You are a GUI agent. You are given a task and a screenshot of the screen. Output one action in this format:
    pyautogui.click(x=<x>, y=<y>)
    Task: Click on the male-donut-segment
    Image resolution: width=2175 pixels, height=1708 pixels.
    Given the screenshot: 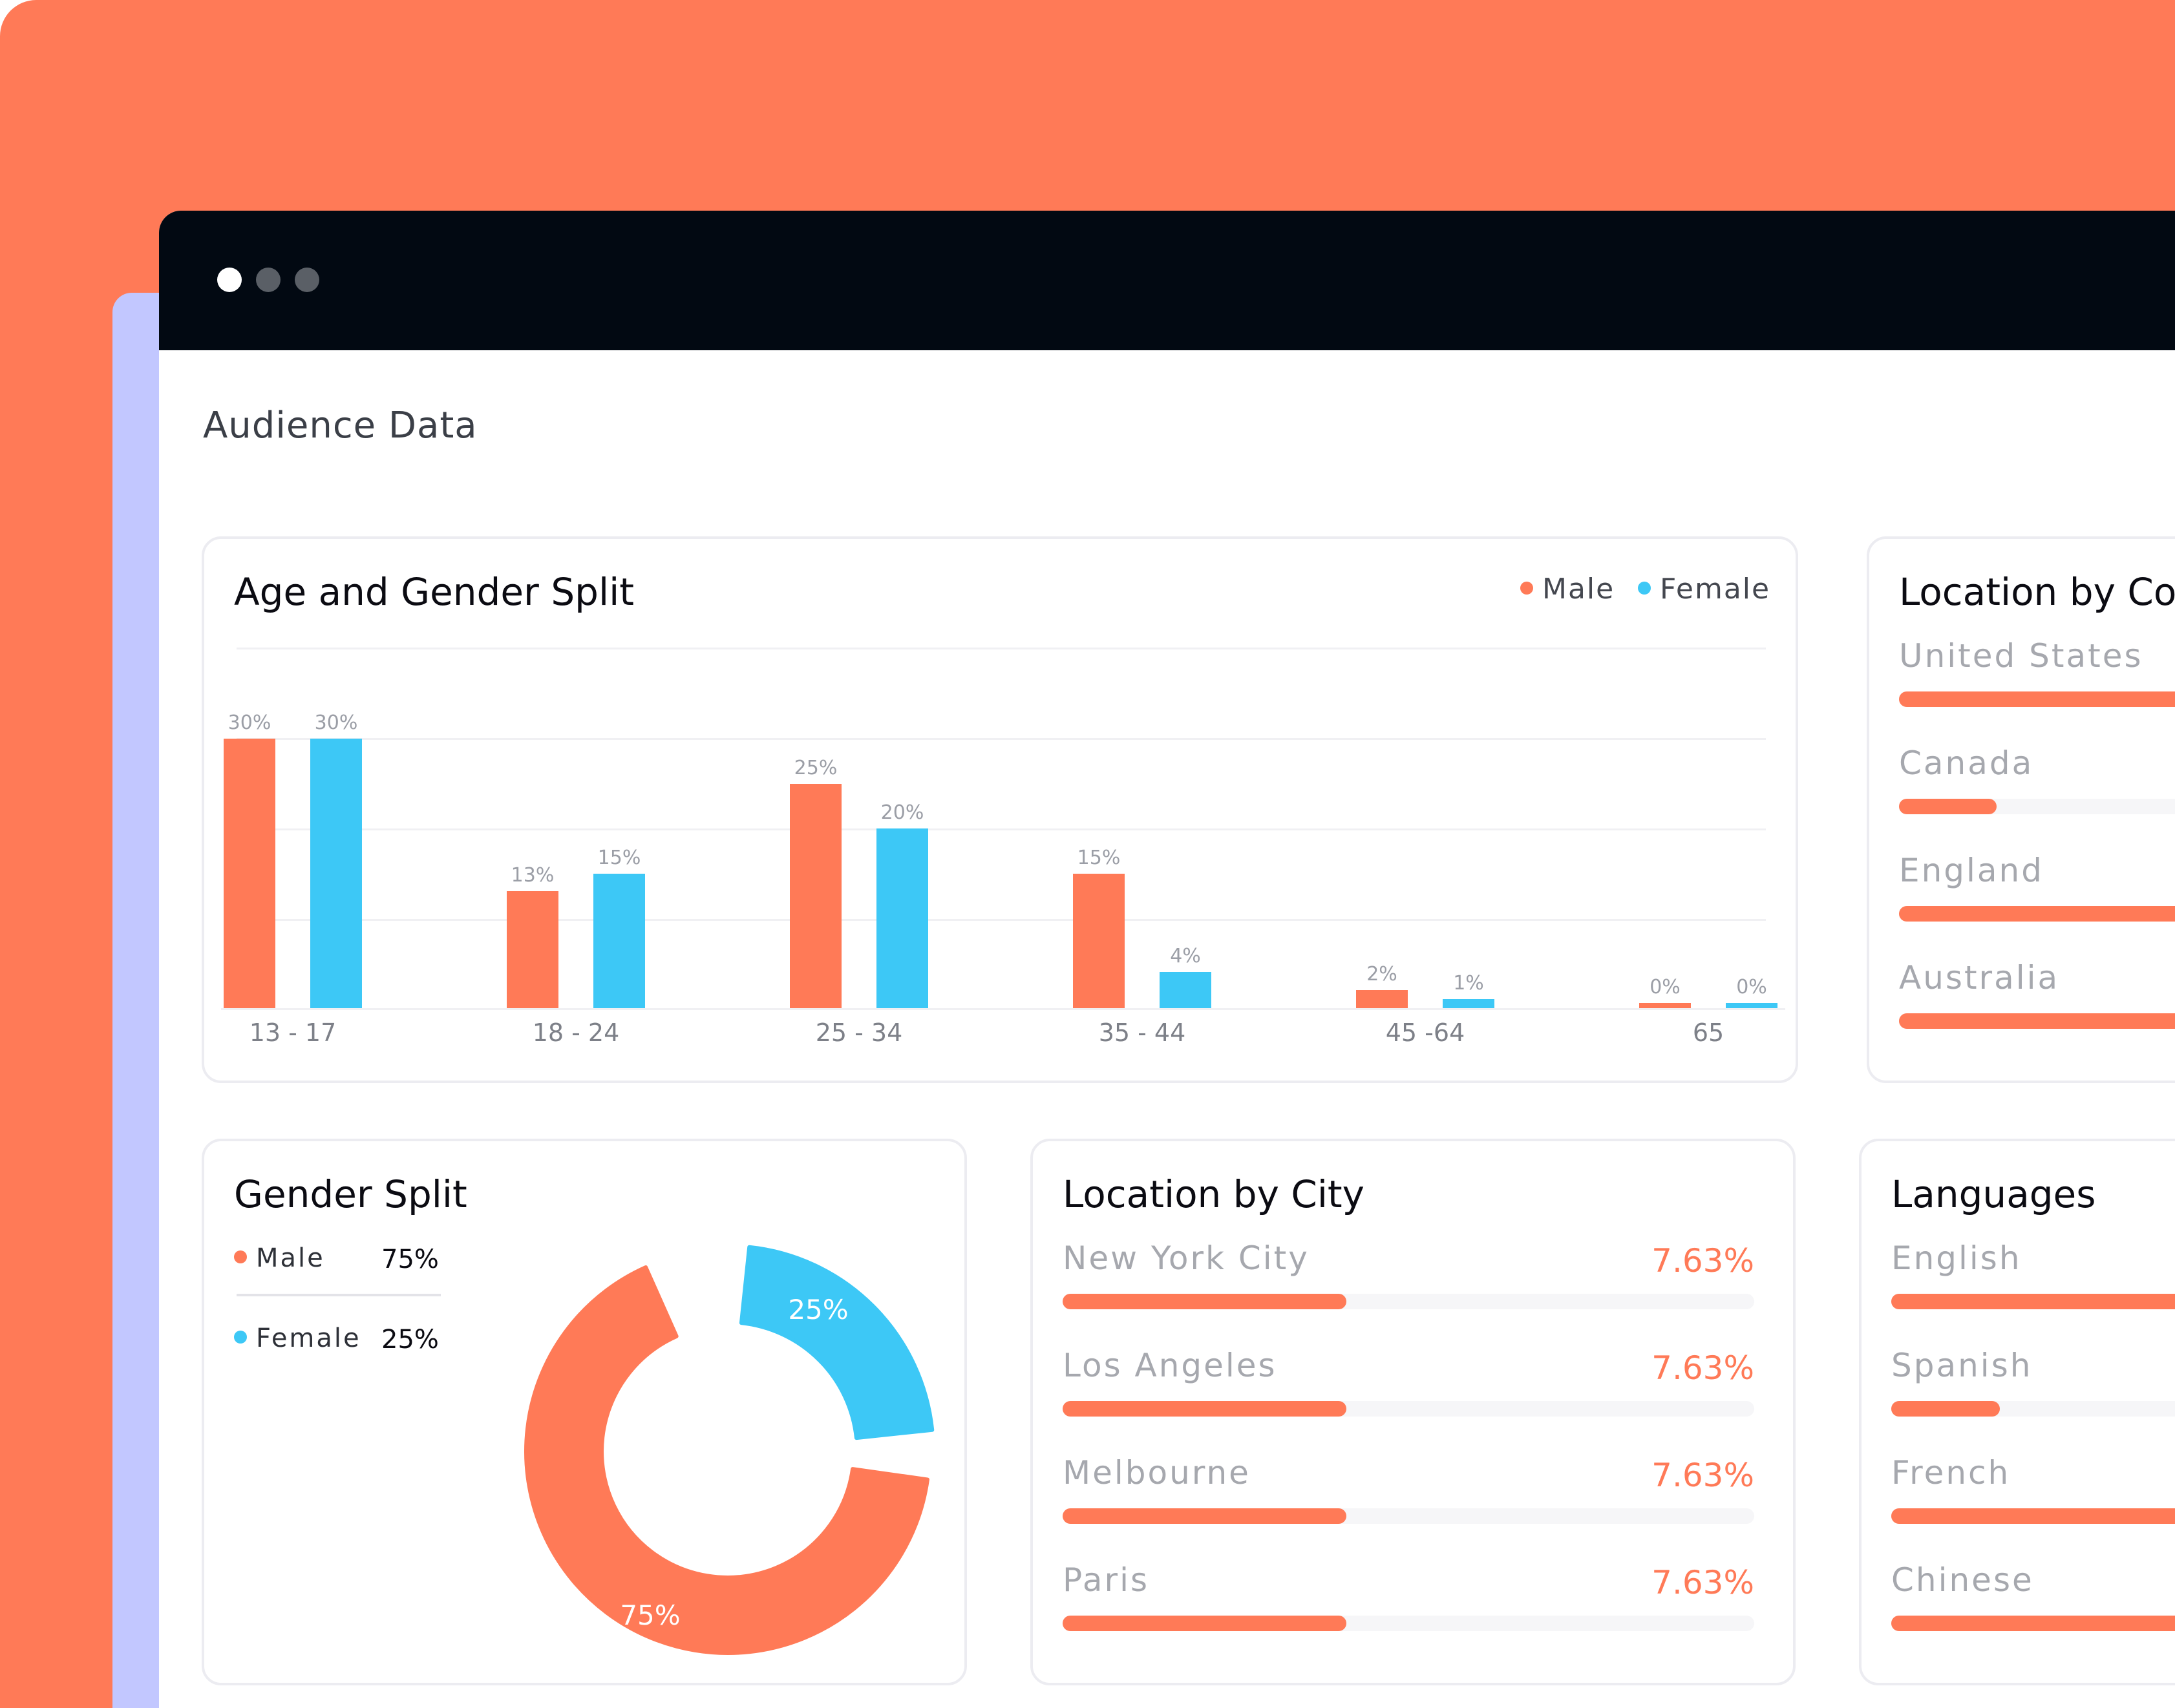 What is the action you would take?
    pyautogui.click(x=727, y=1460)
    